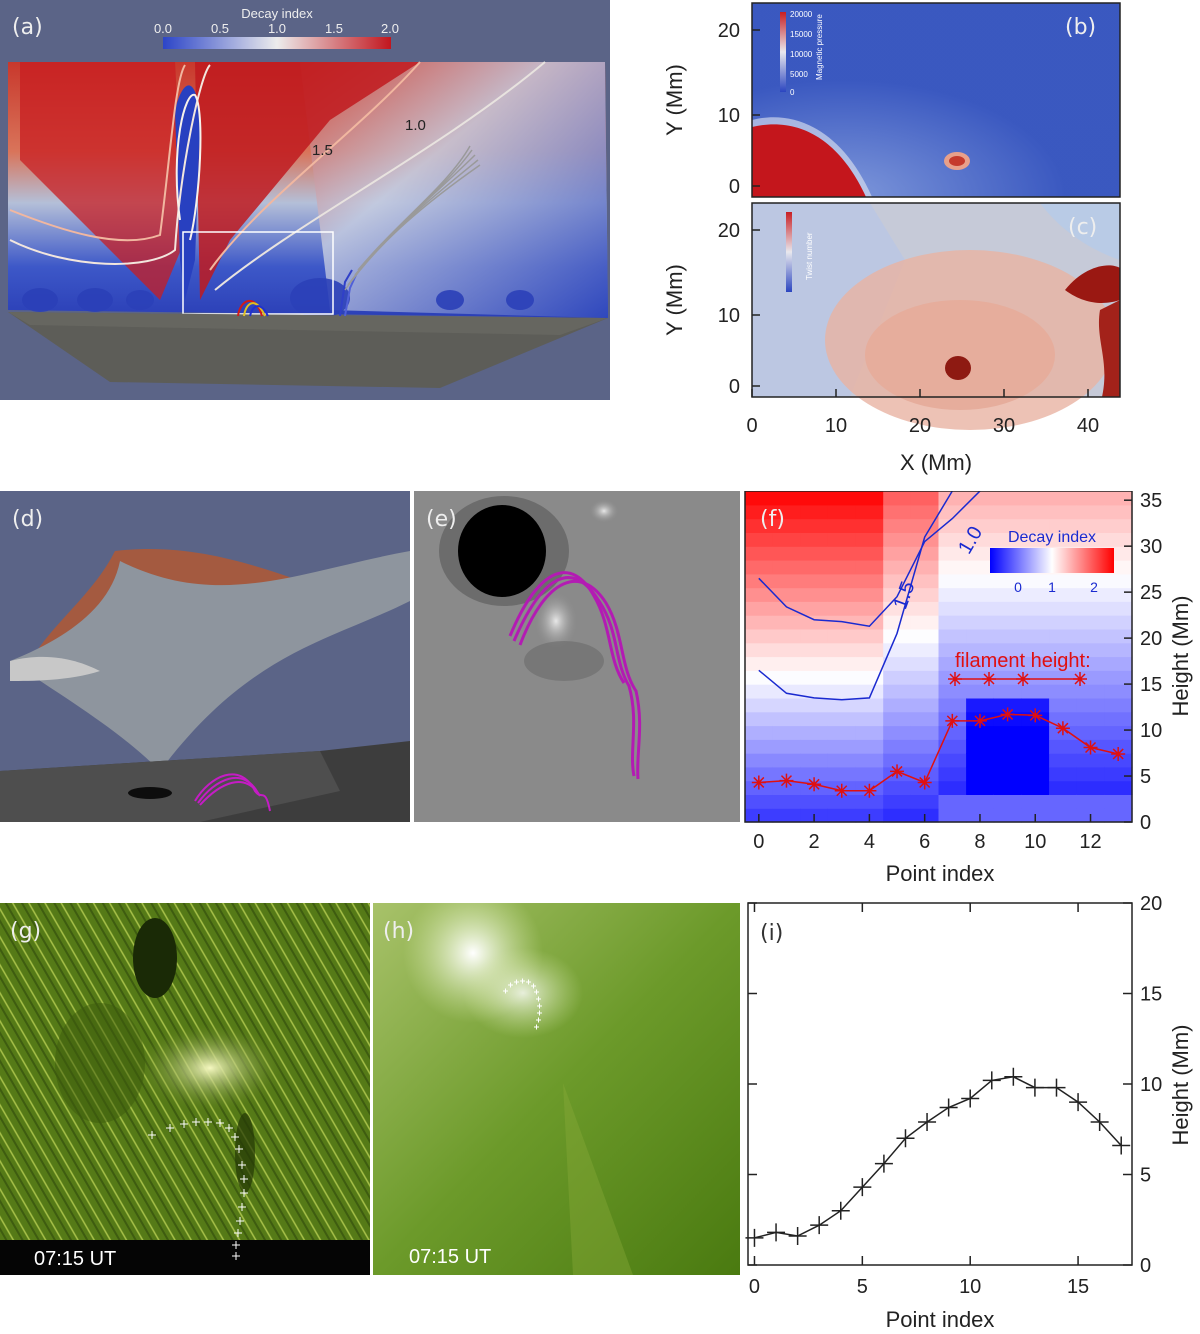  Describe the element at coordinates (734, 387) in the screenshot. I see `ytick-c: 0` at that location.